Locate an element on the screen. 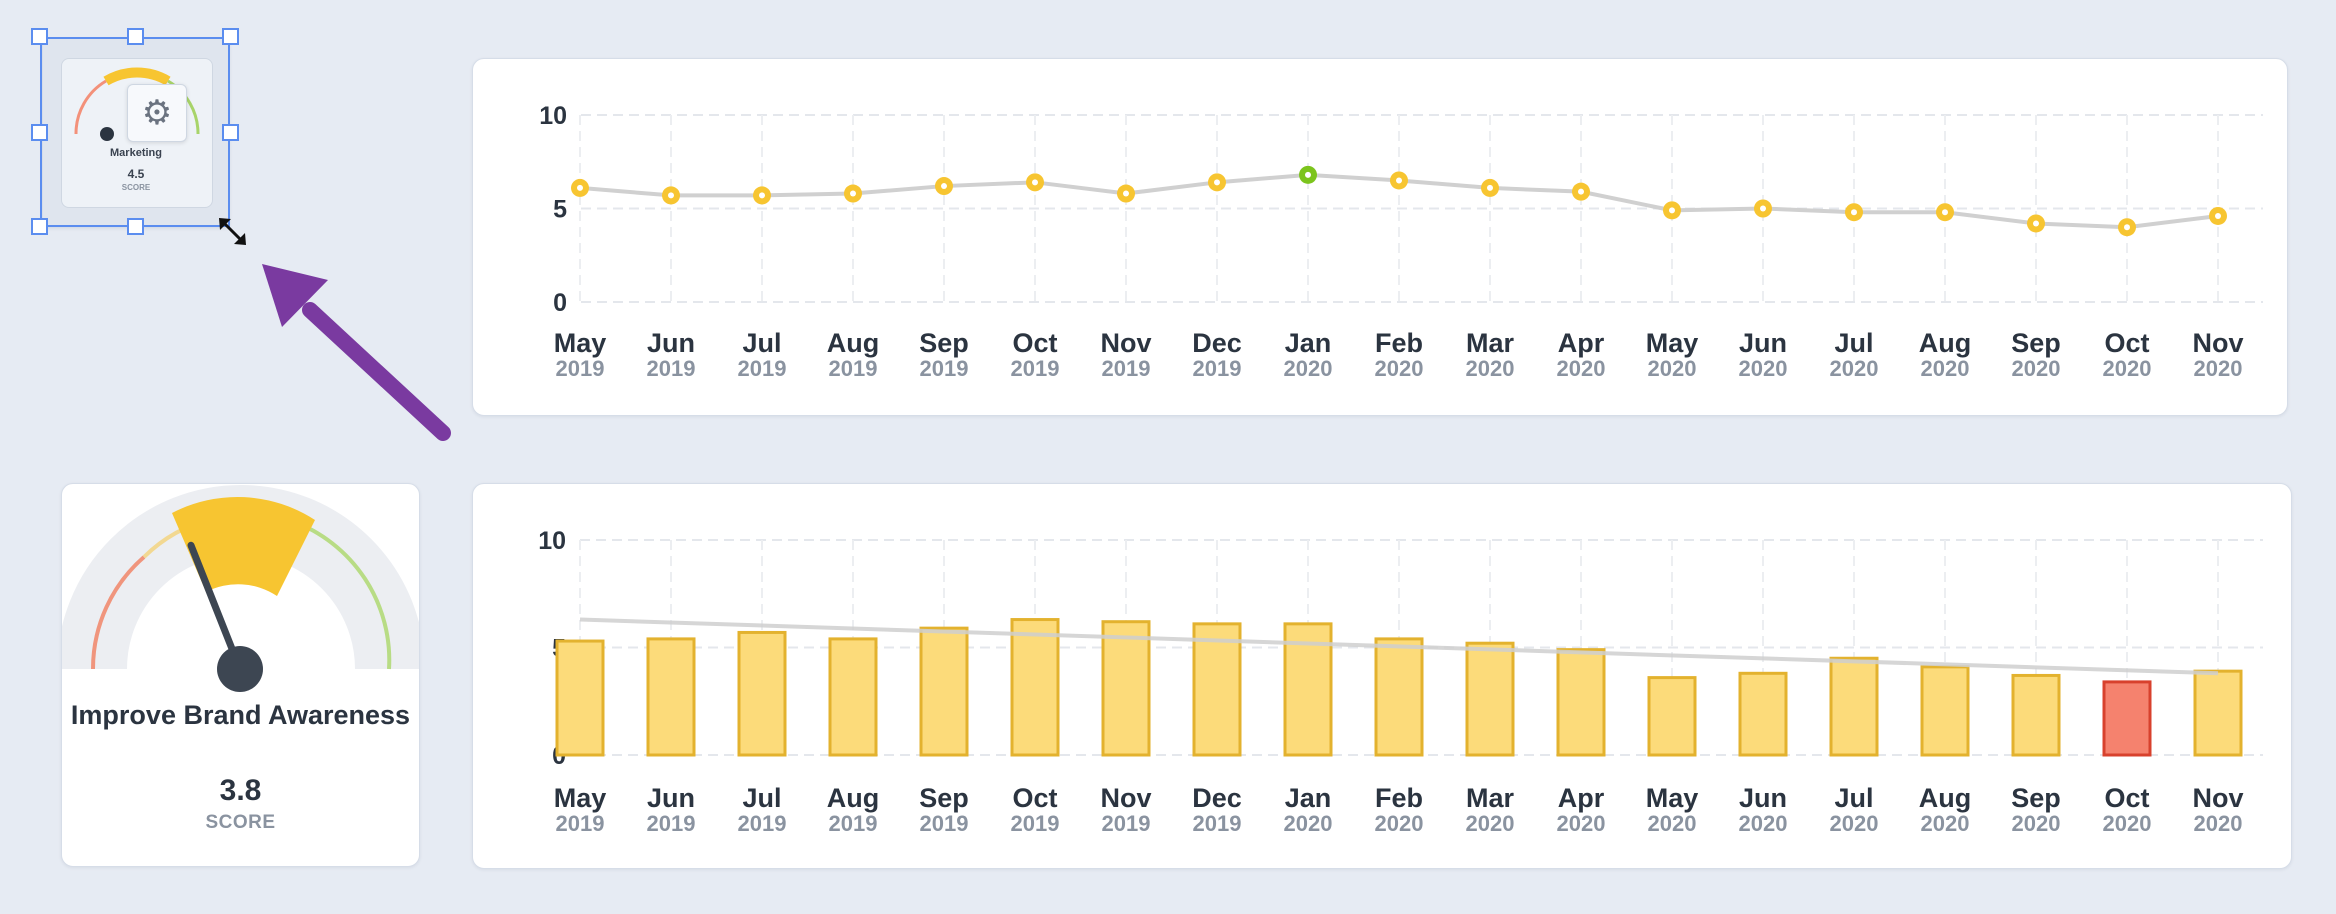  gear-icon: ⚙ is located at coordinates (157, 113).